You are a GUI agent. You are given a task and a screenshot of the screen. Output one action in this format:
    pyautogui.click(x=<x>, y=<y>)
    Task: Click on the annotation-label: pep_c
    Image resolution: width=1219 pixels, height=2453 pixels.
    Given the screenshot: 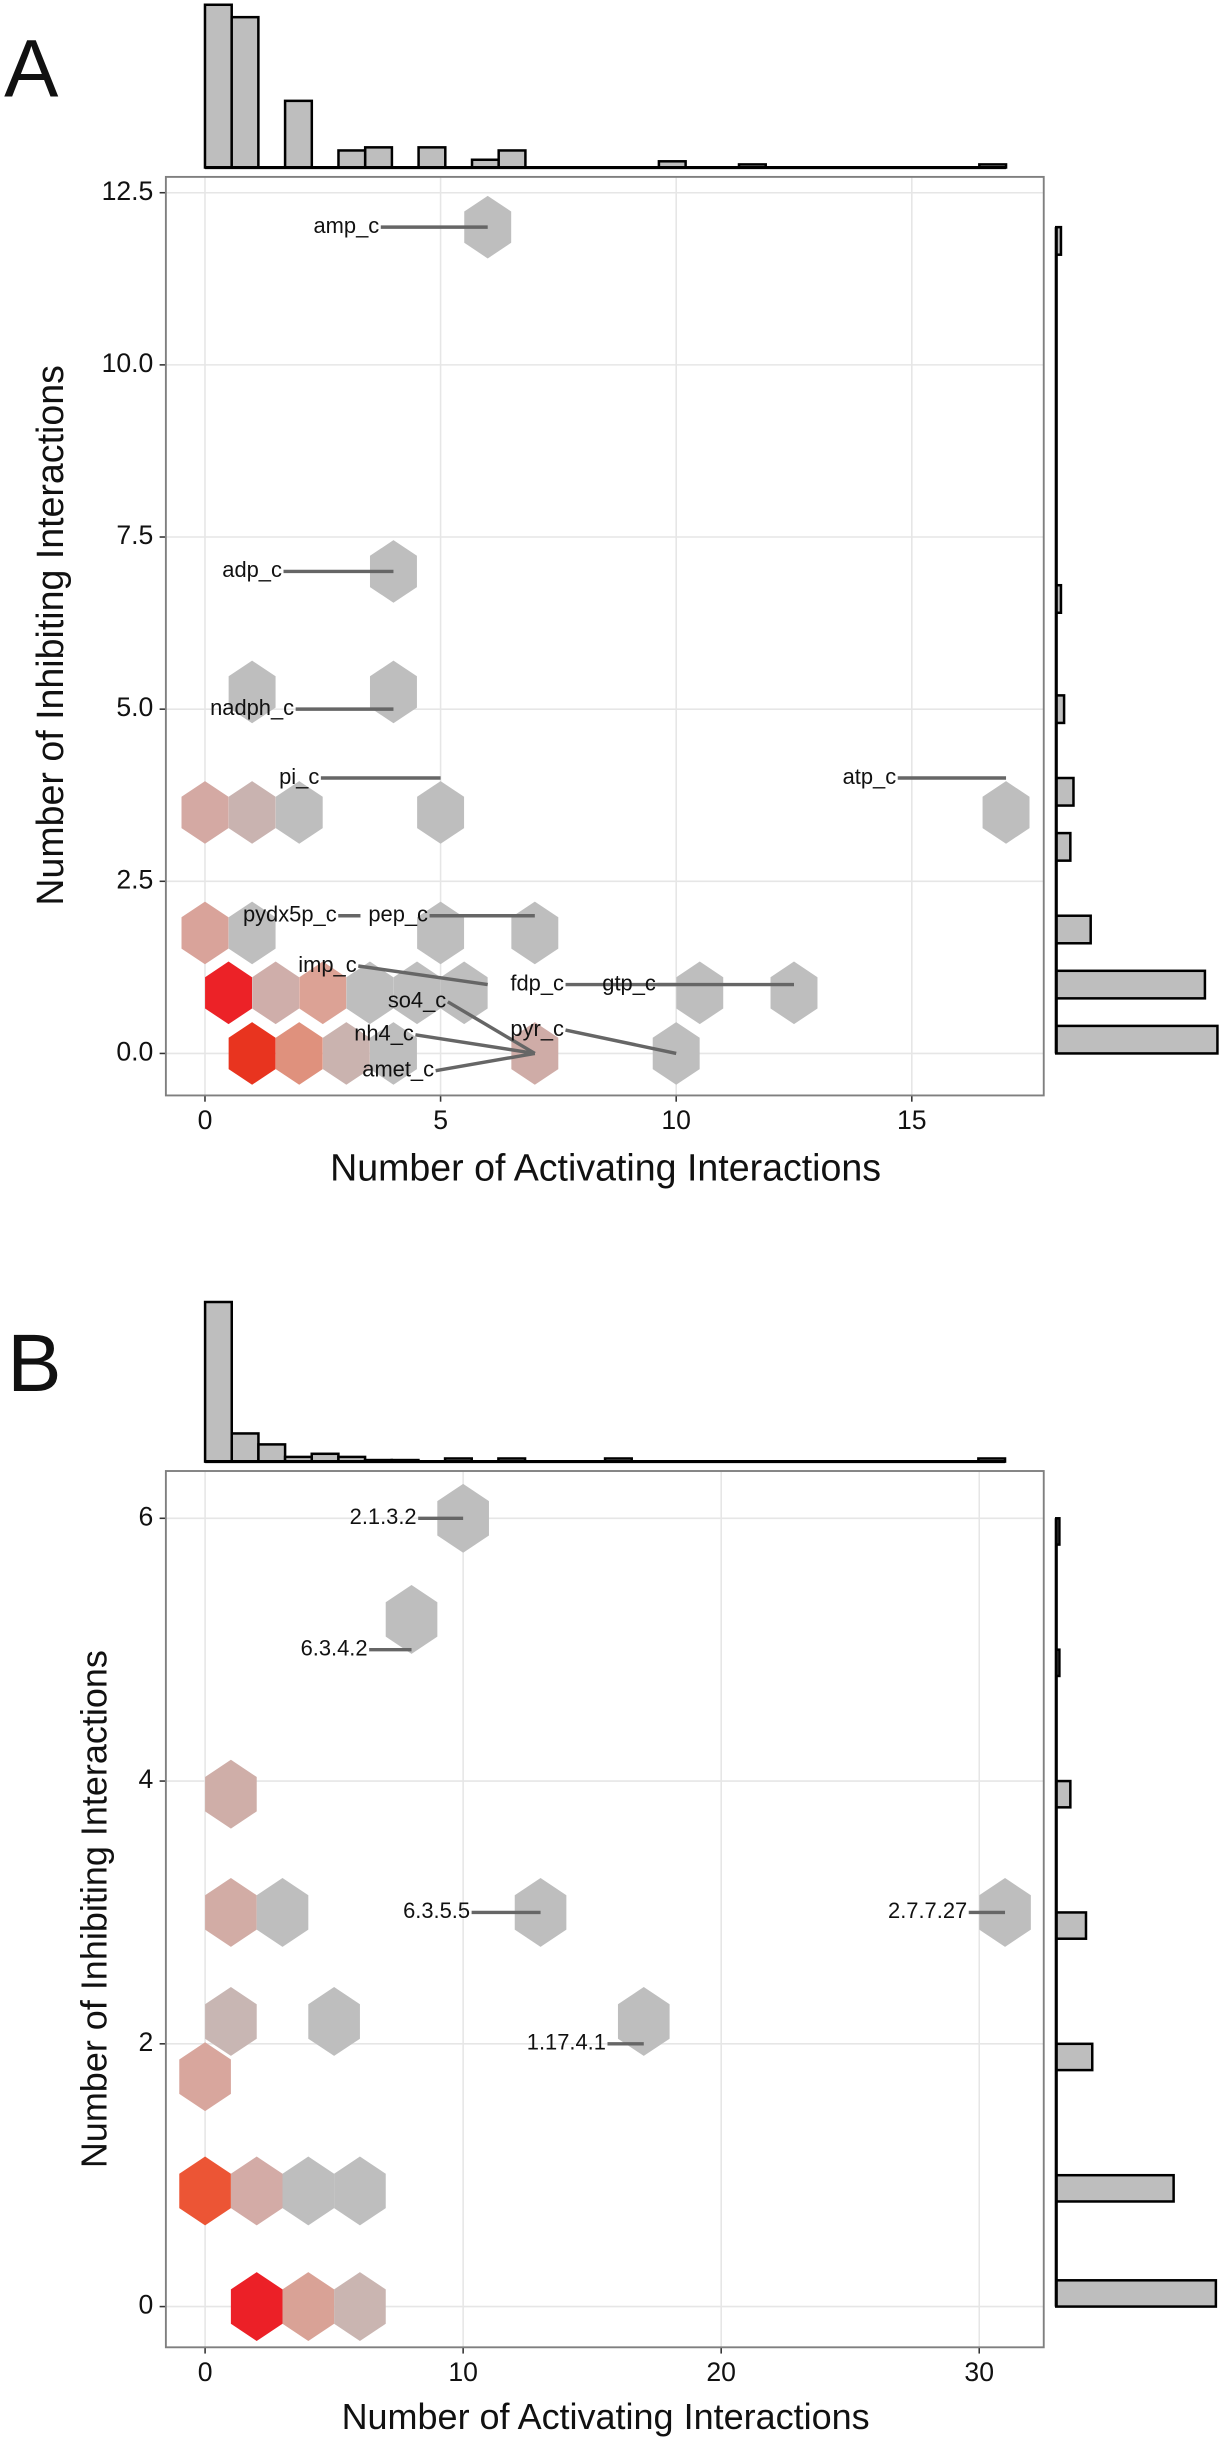 What is the action you would take?
    pyautogui.click(x=398, y=914)
    